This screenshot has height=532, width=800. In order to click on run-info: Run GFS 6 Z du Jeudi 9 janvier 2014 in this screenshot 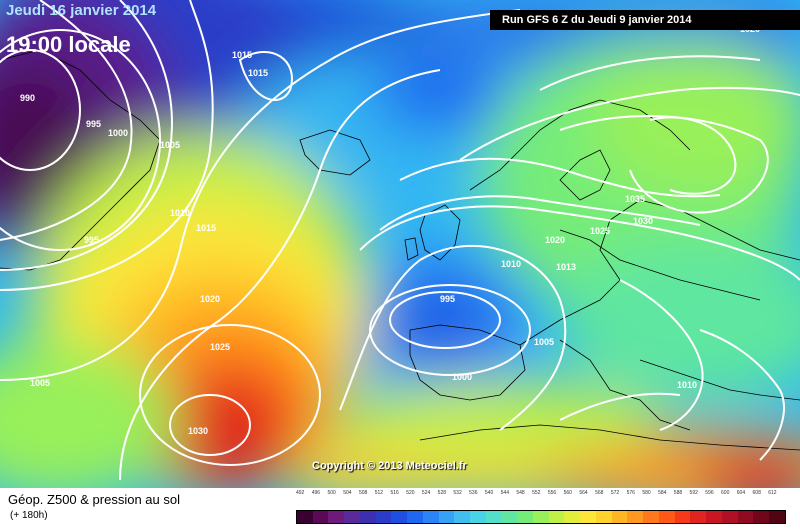, I will do `click(645, 20)`.